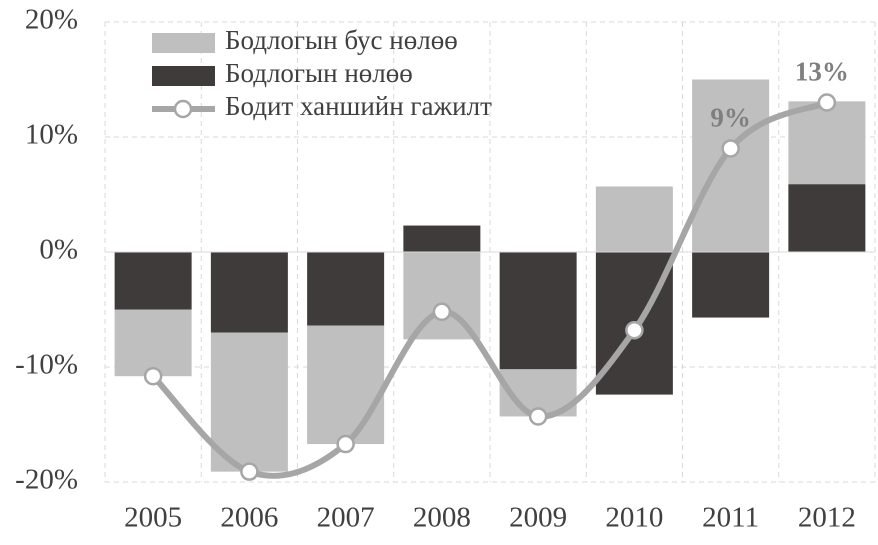 The height and width of the screenshot is (545, 878). I want to click on data-label: 13%, so click(822, 72).